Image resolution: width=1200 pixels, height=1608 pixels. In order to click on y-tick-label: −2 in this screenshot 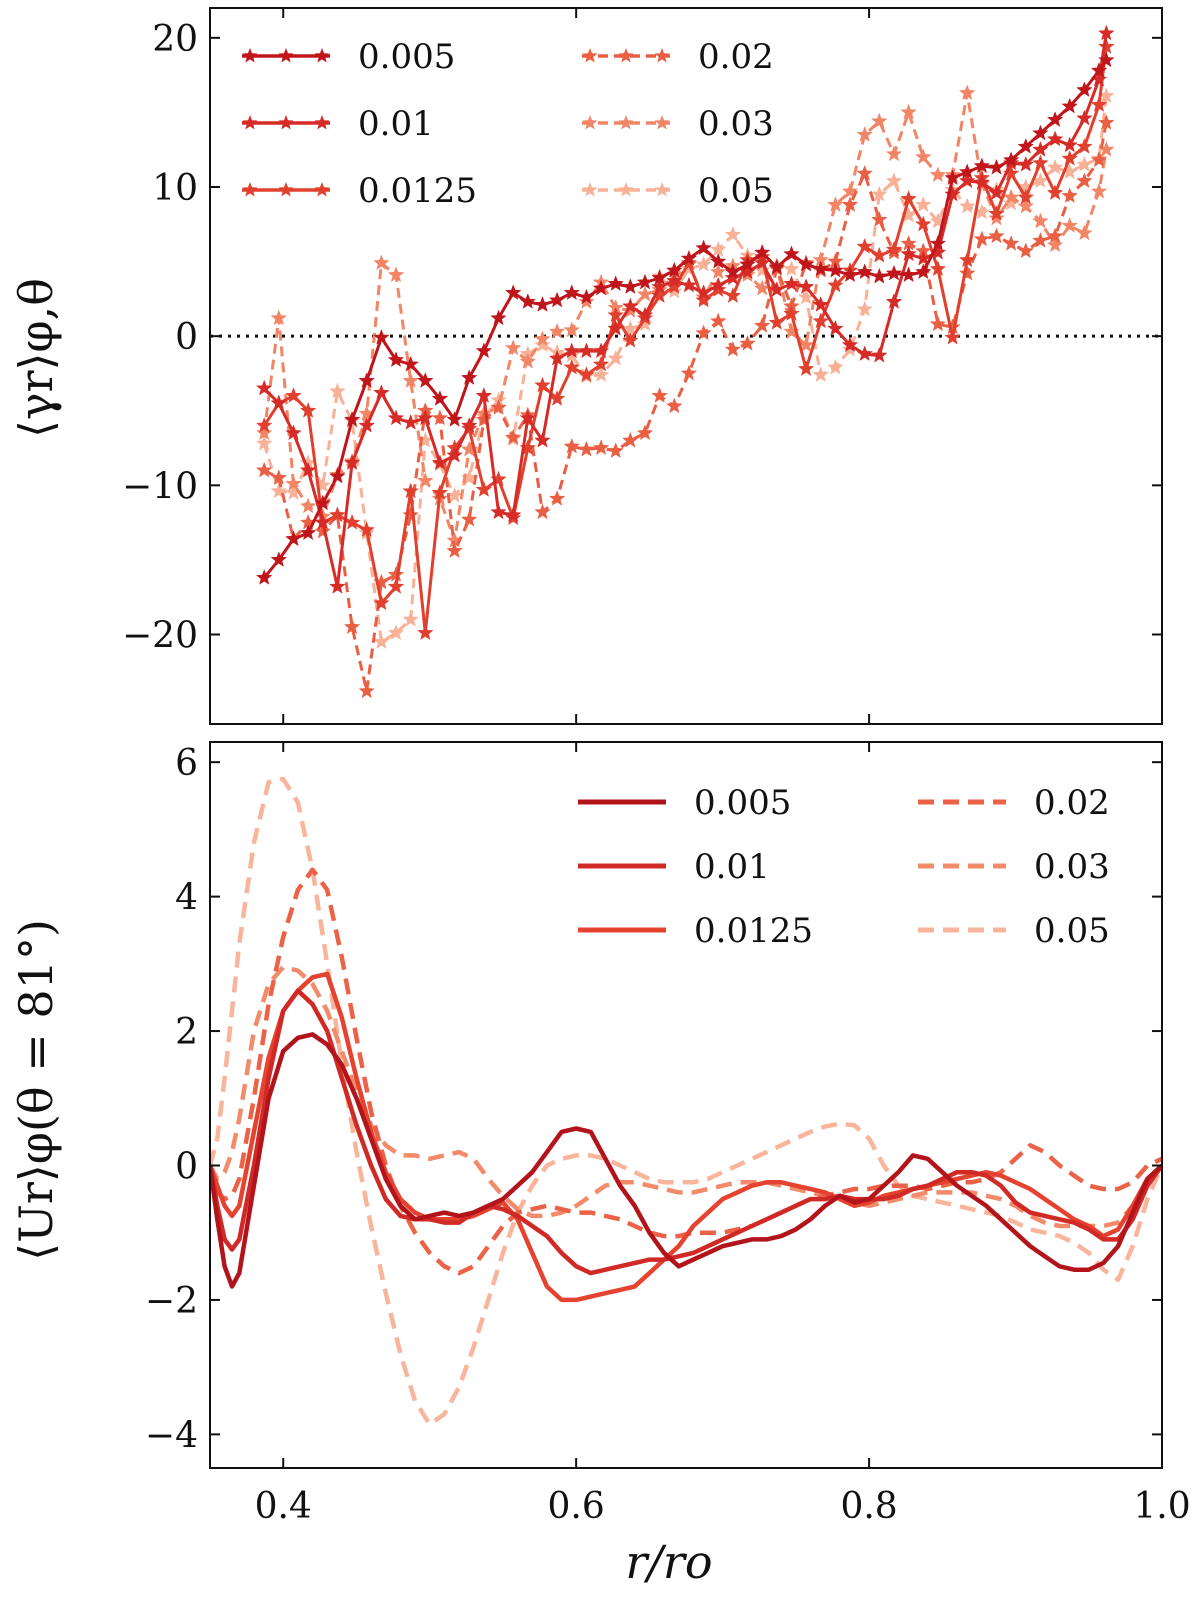, I will do `click(171, 1301)`.